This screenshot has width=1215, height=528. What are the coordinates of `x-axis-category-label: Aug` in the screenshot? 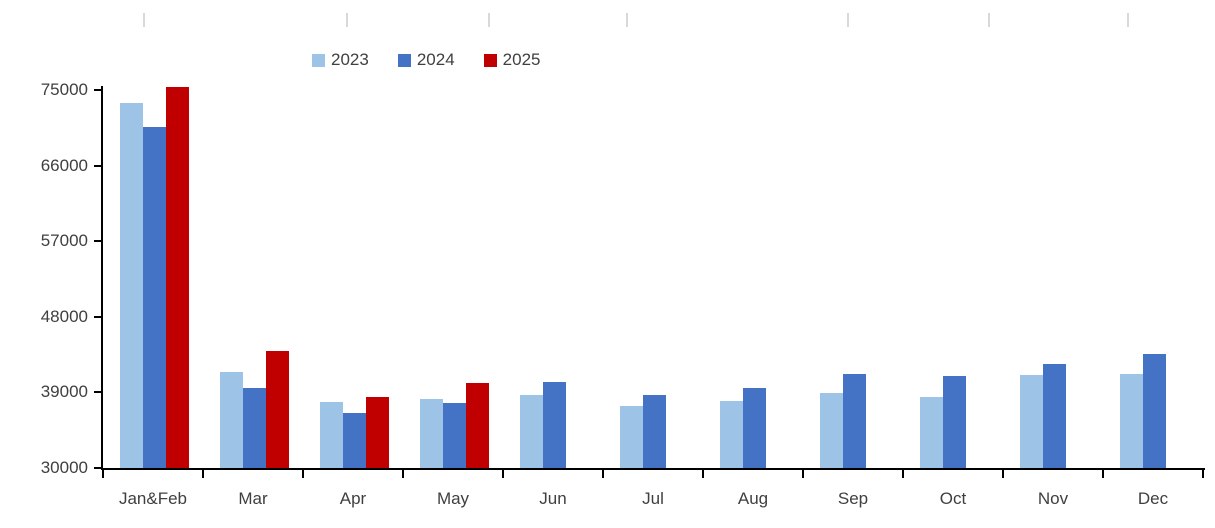 It's located at (753, 498).